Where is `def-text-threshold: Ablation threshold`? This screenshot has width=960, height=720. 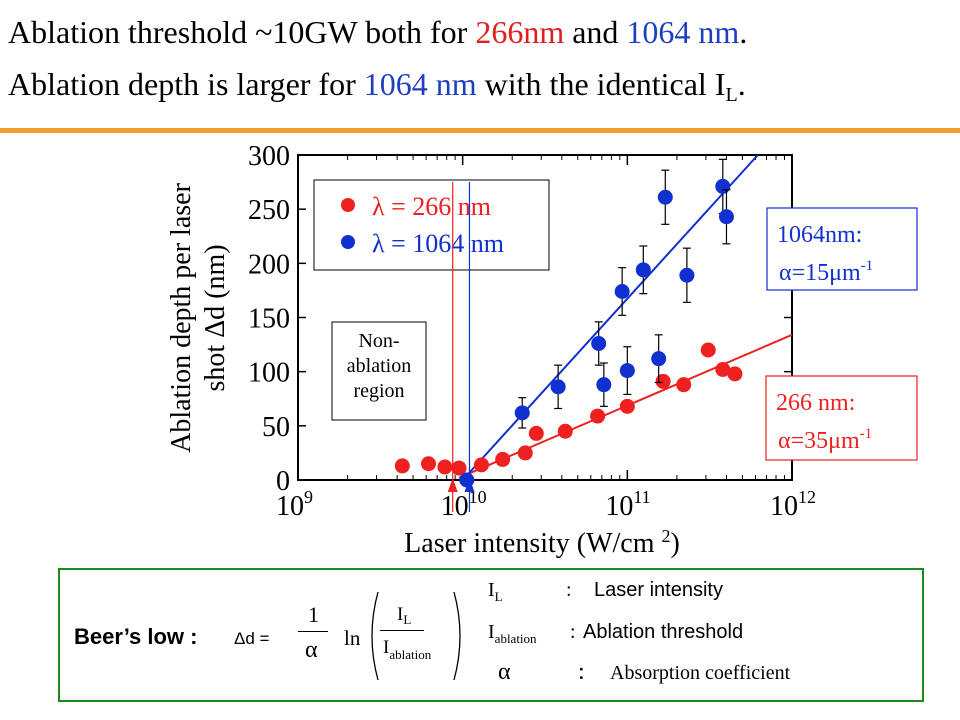 def-text-threshold: Ablation threshold is located at coordinates (663, 632).